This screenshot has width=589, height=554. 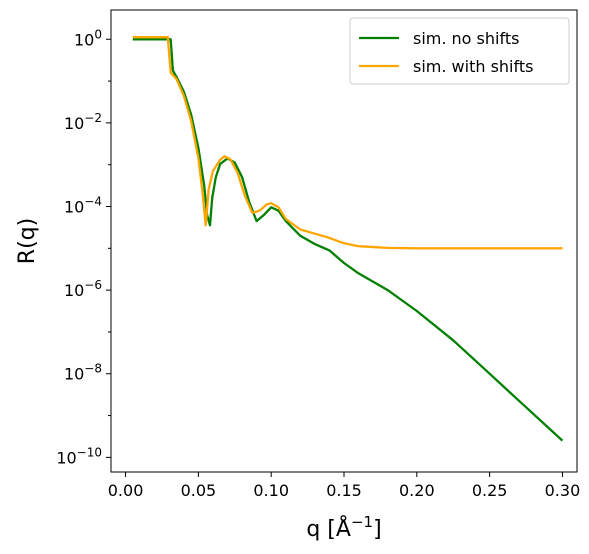 I want to click on x-axis-label: q [Å−1], so click(x=343, y=527).